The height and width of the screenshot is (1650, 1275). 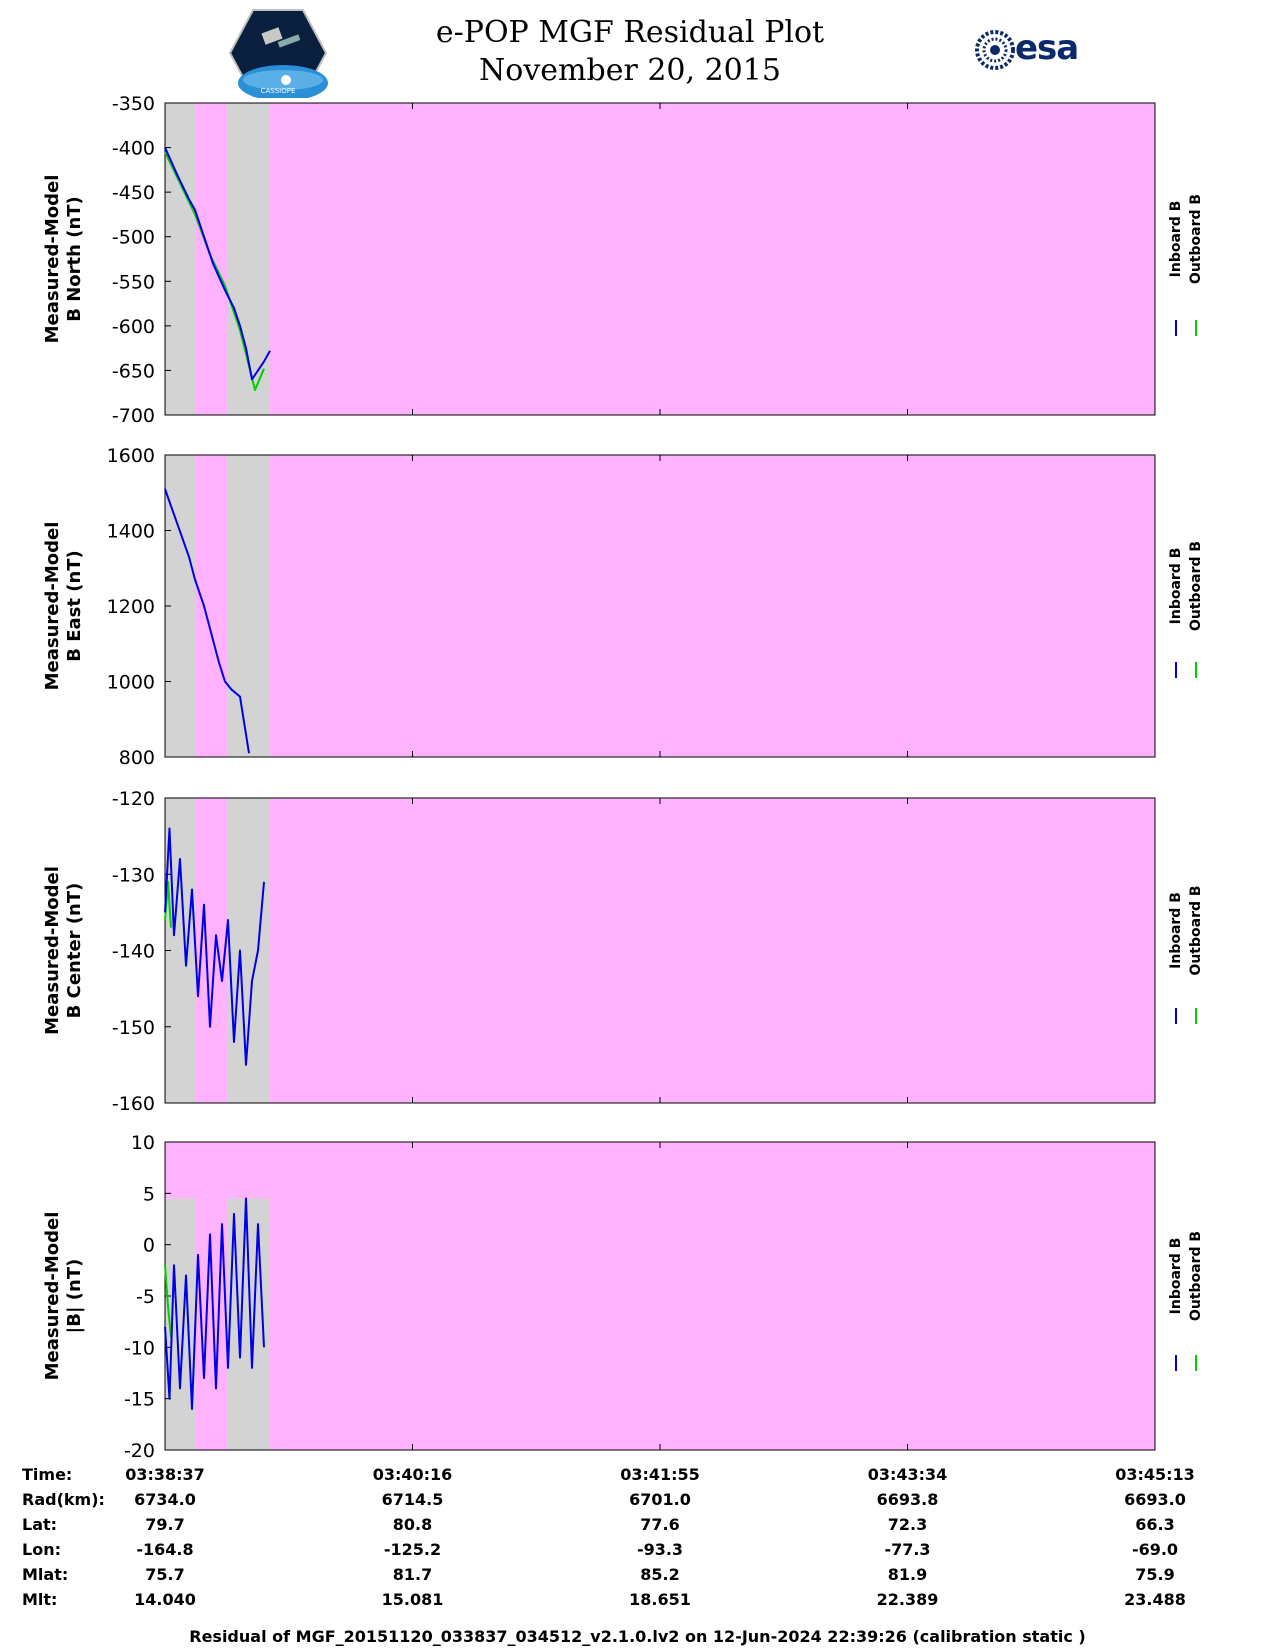 What do you see at coordinates (149, 1246) in the screenshot?
I see `y-tick-label-2: 0` at bounding box center [149, 1246].